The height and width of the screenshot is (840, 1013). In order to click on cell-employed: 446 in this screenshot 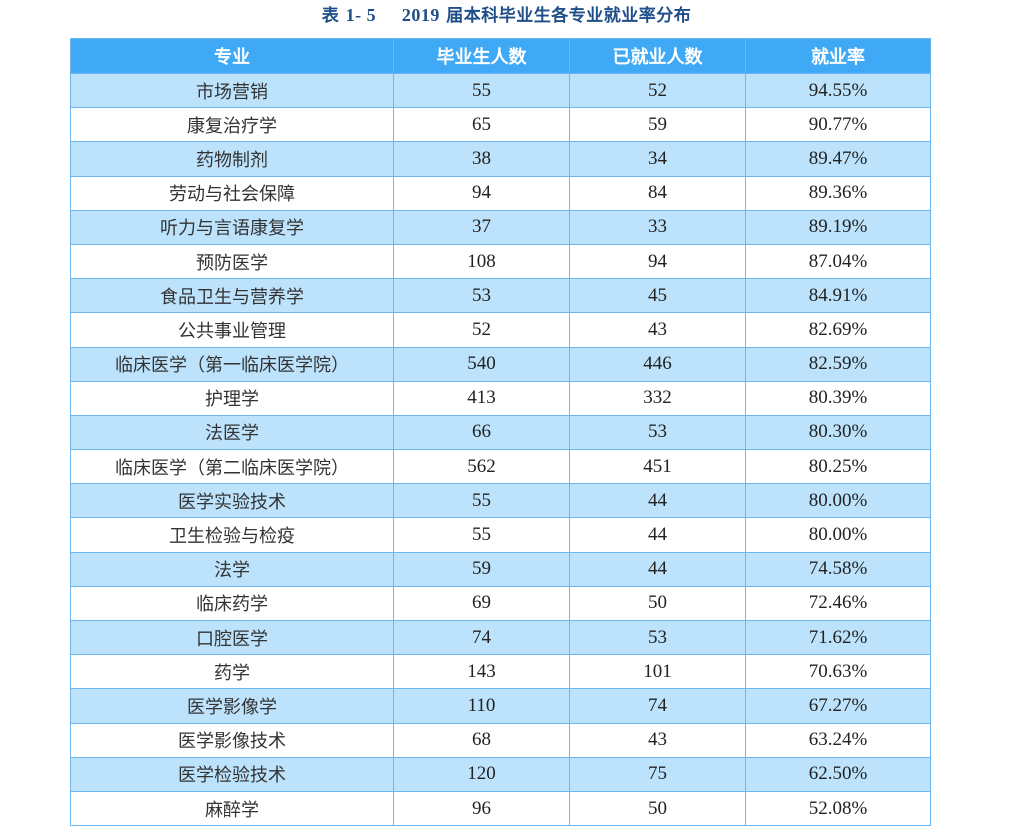, I will do `click(657, 364)`.